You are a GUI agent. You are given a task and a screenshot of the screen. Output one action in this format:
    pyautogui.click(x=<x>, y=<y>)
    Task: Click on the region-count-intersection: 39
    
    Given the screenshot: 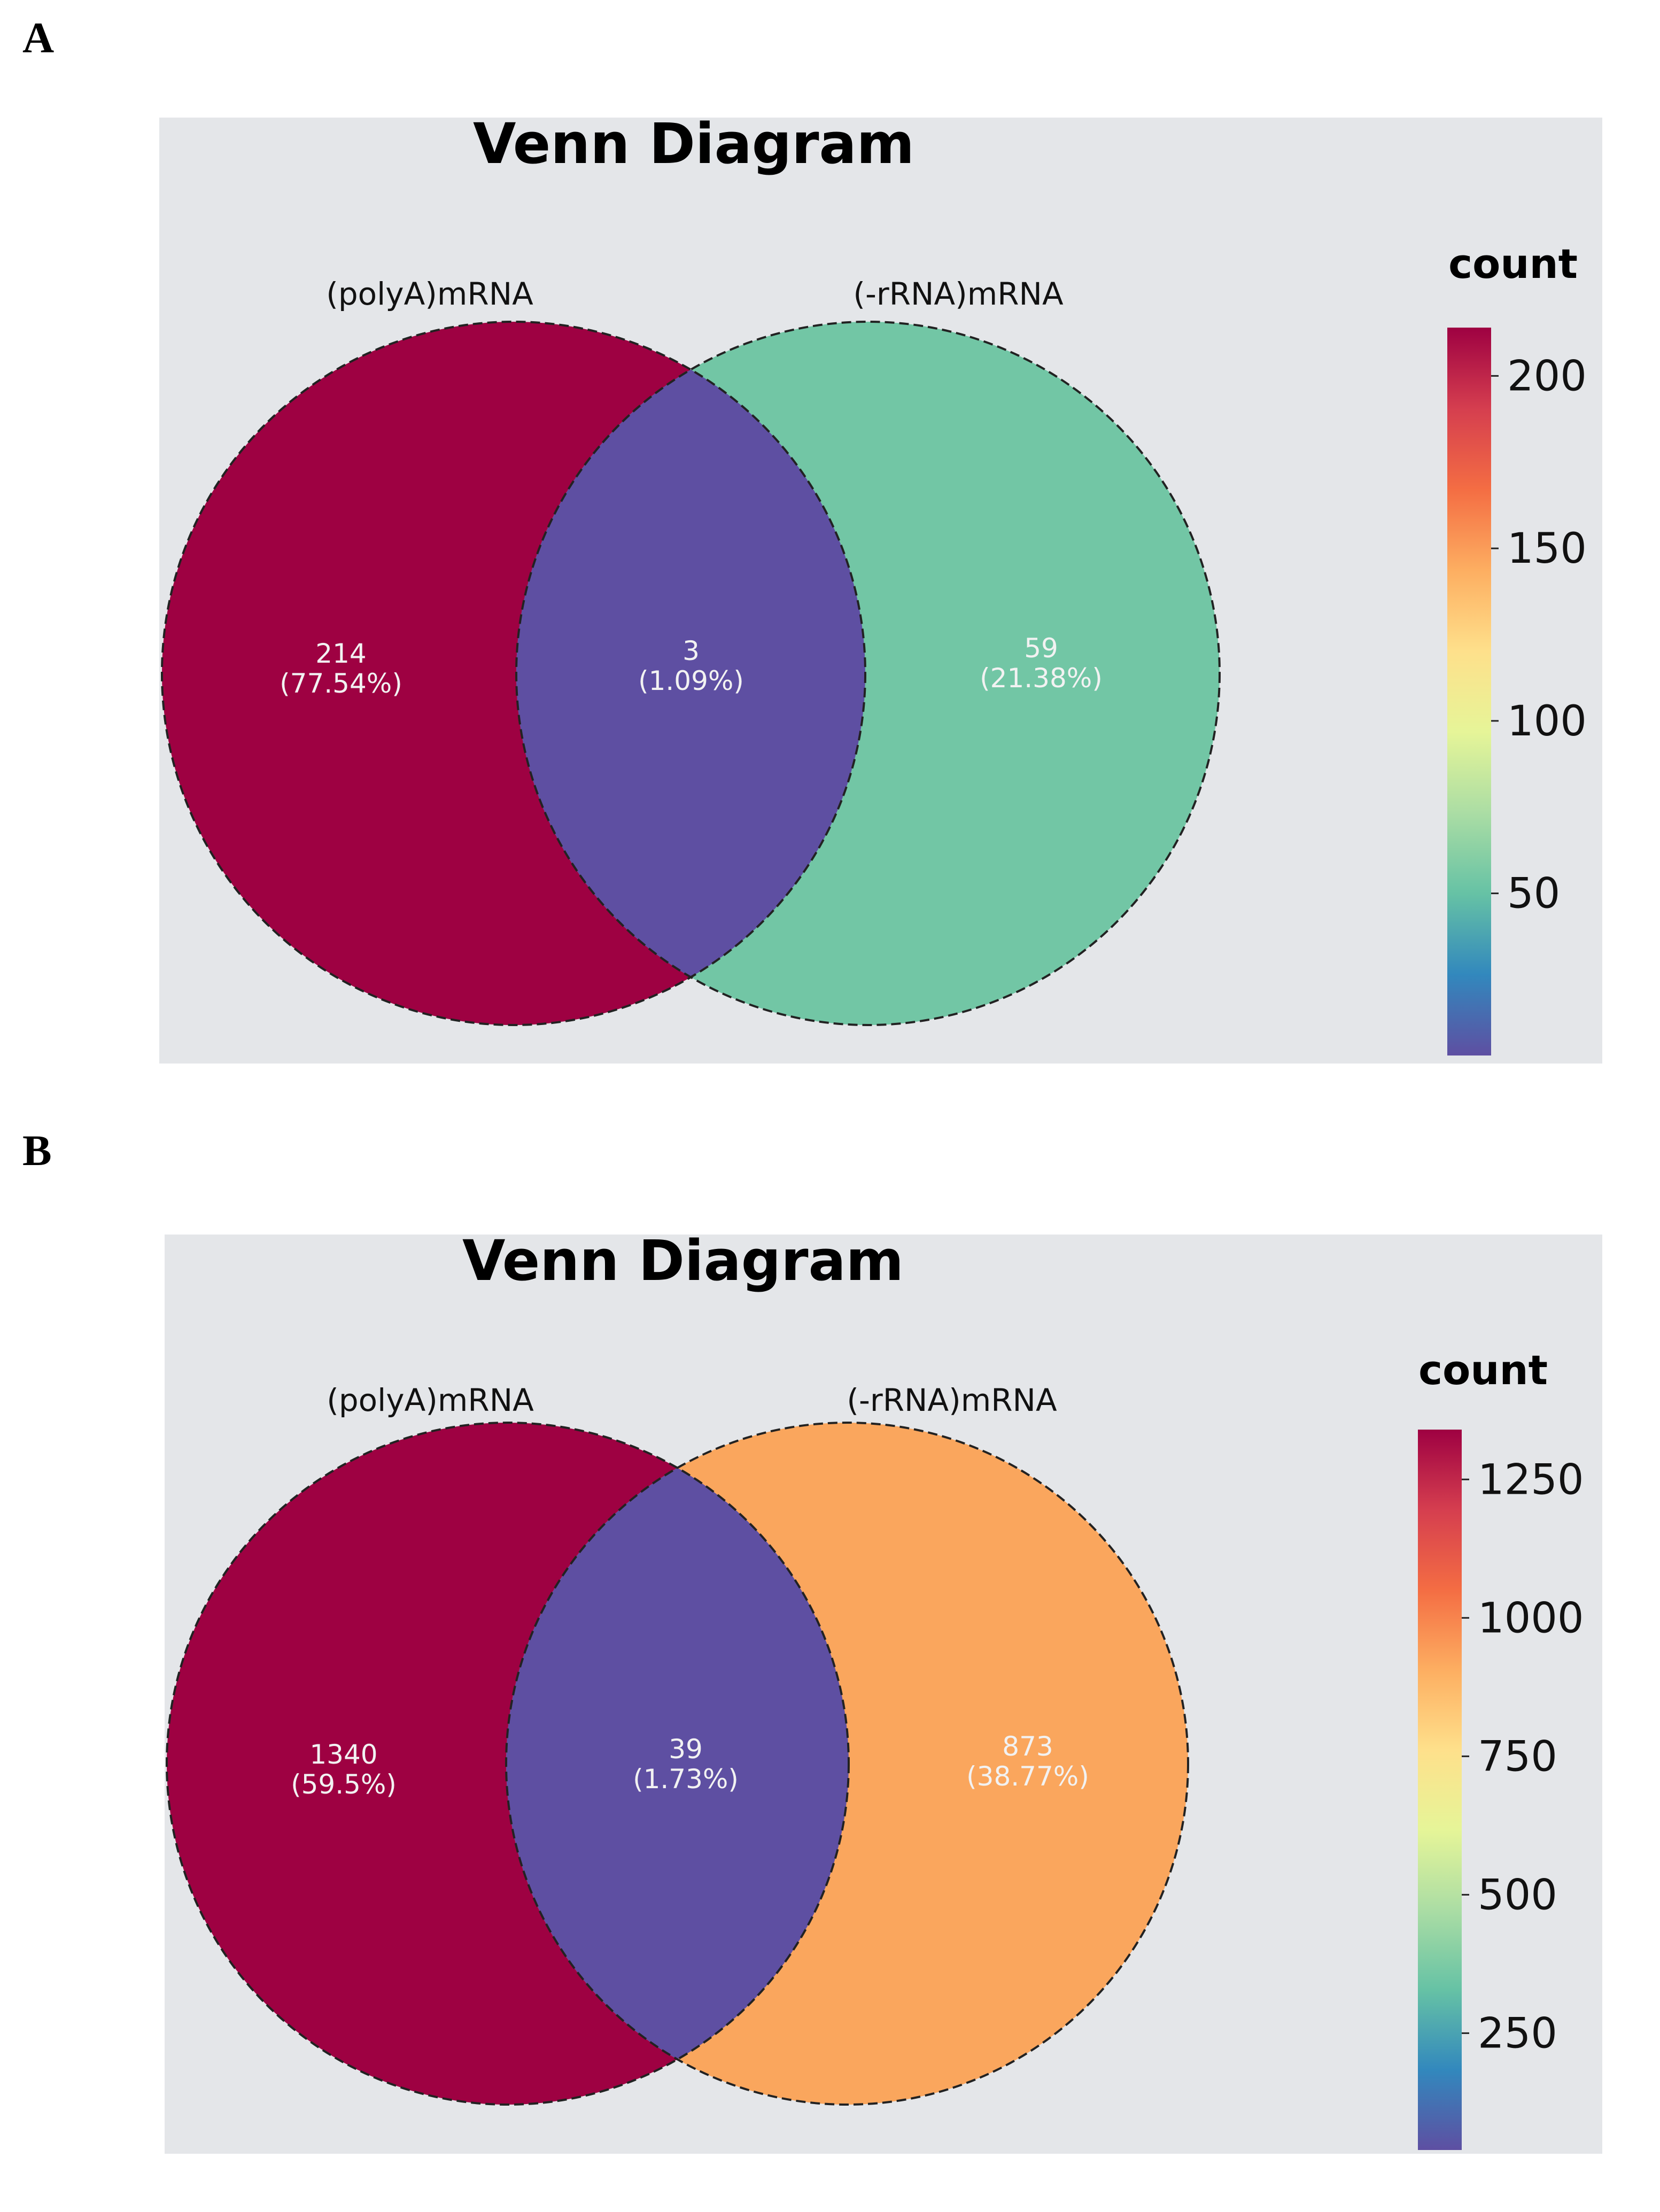 What is the action you would take?
    pyautogui.click(x=686, y=1750)
    